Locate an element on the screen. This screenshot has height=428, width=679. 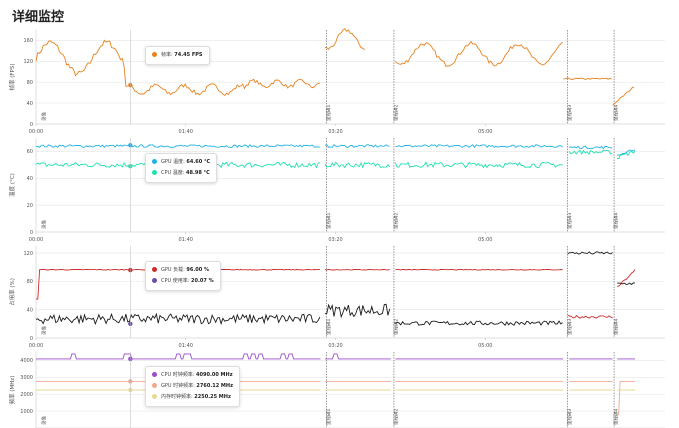
tooltip-value: 4090.00 MHz is located at coordinates (214, 375).